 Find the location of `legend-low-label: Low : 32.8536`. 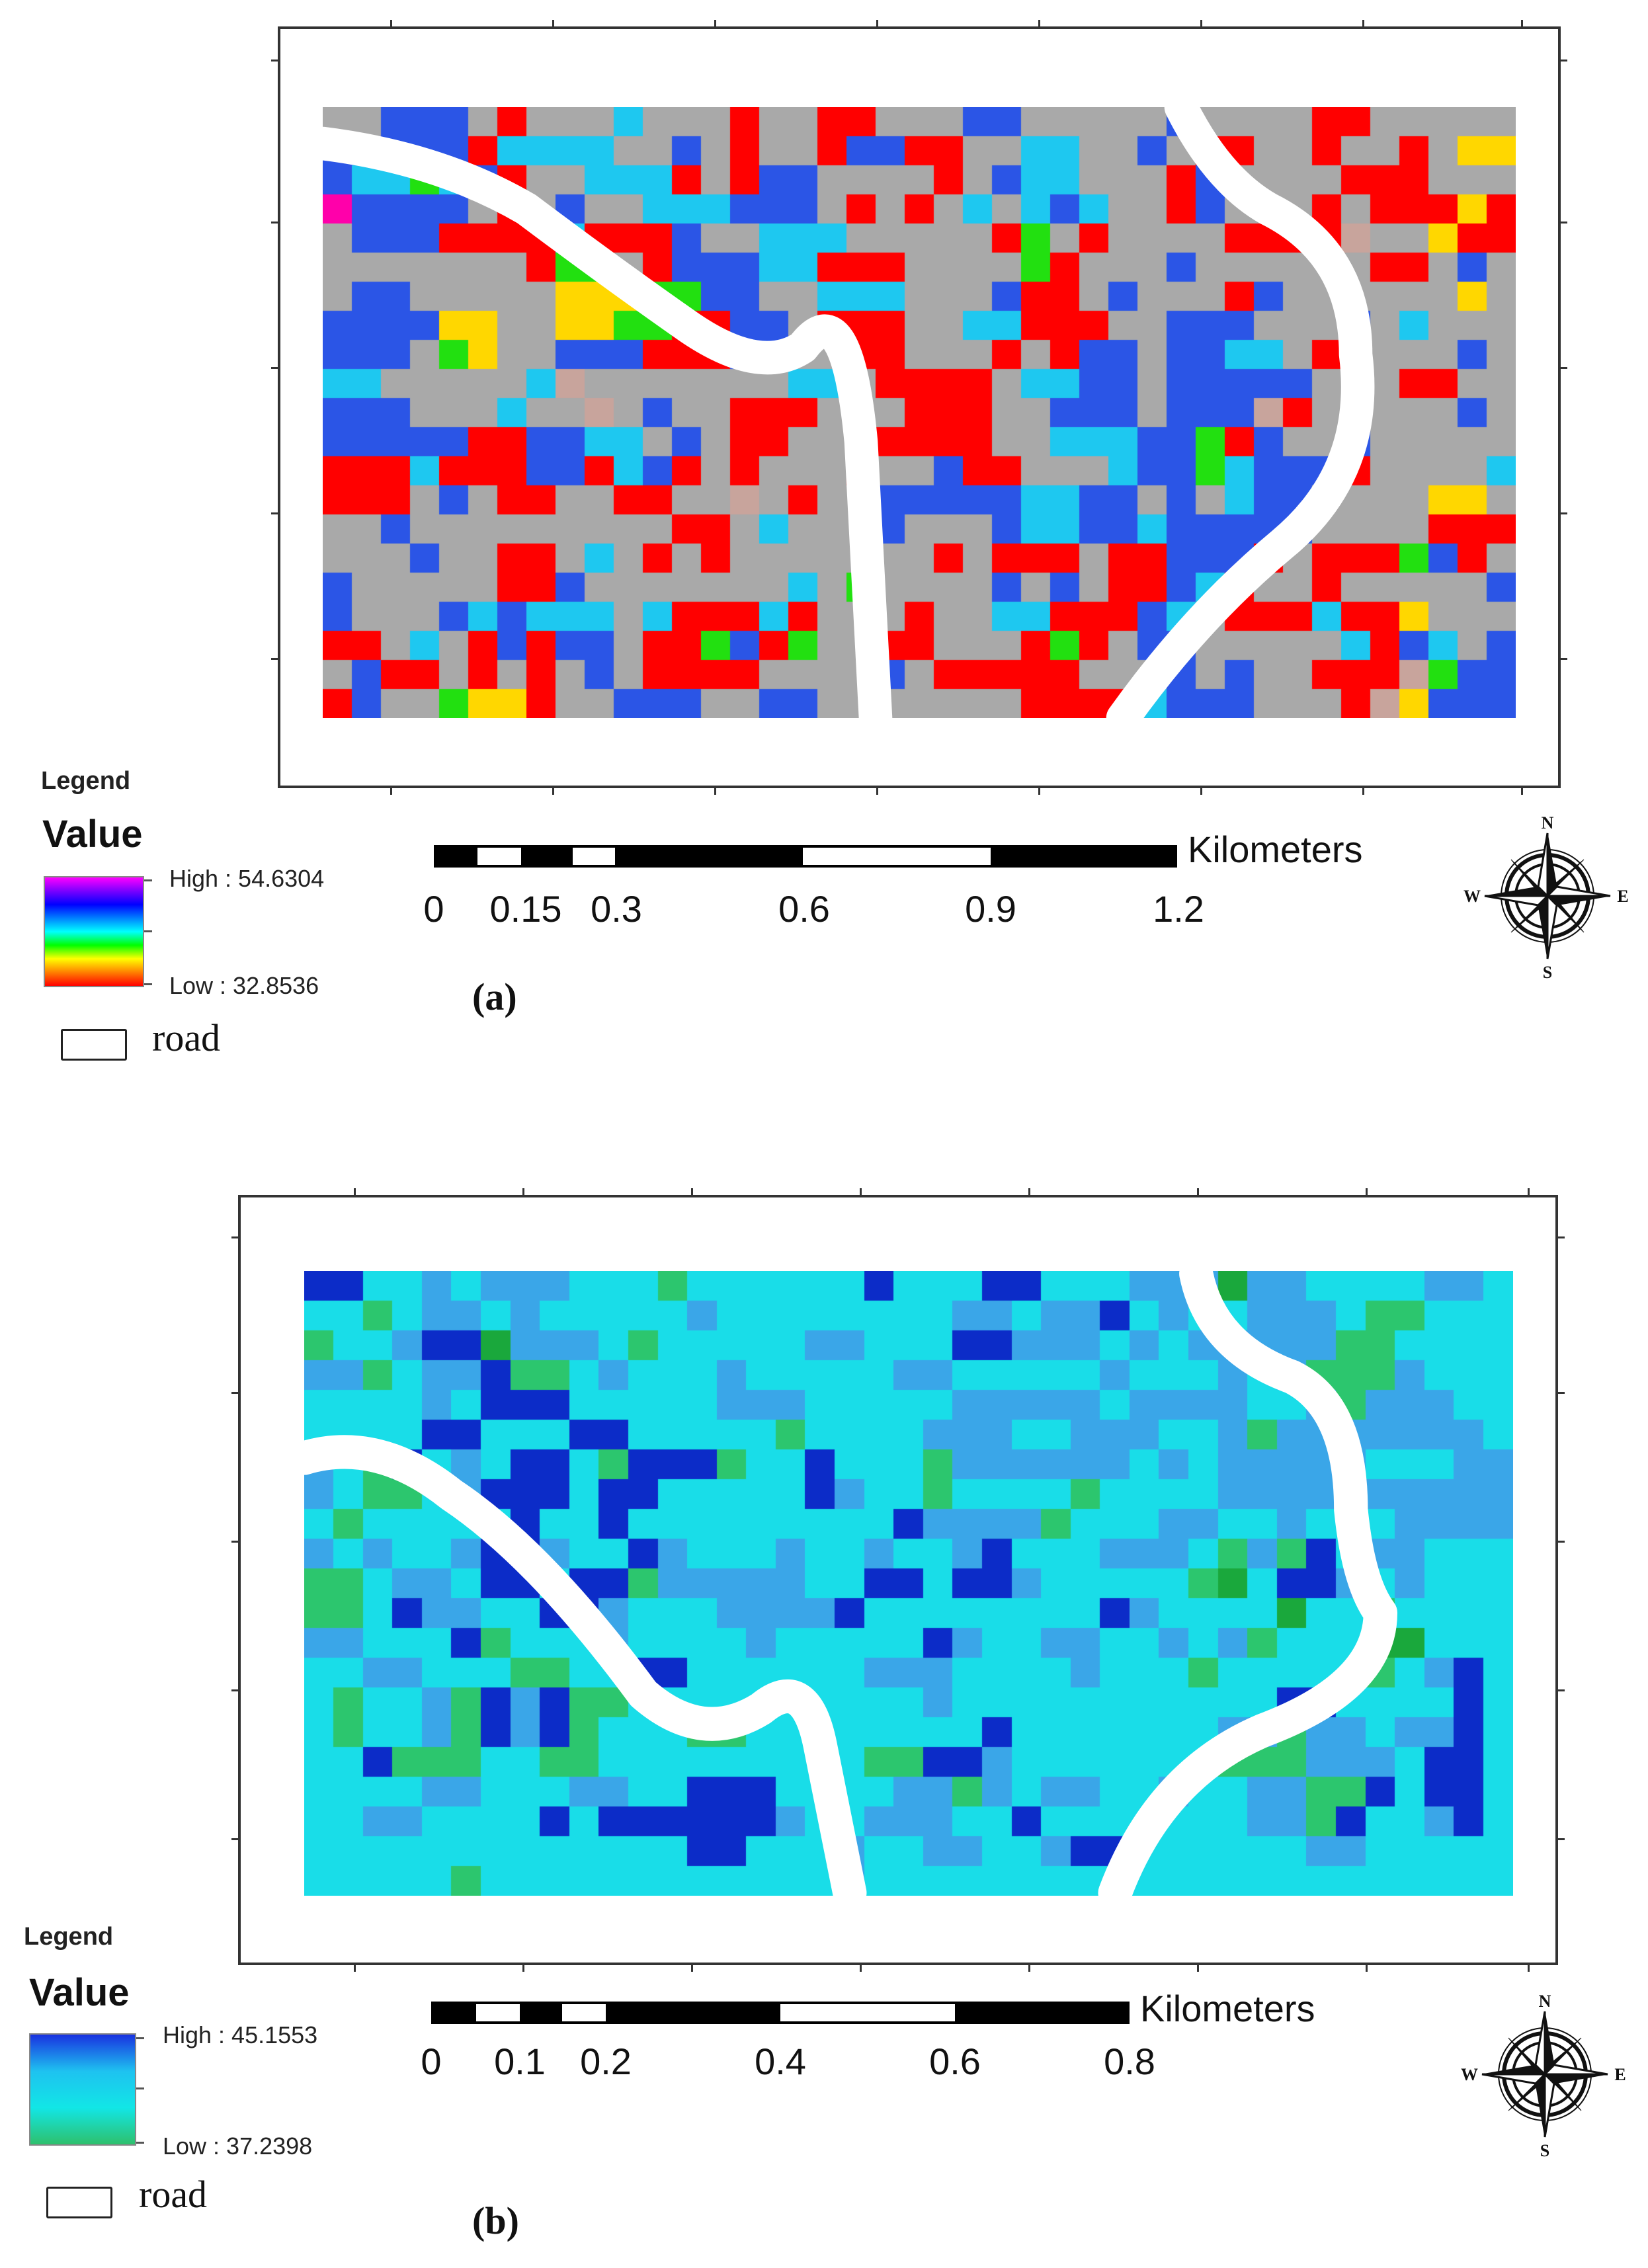

legend-low-label: Low : 32.8536 is located at coordinates (244, 986).